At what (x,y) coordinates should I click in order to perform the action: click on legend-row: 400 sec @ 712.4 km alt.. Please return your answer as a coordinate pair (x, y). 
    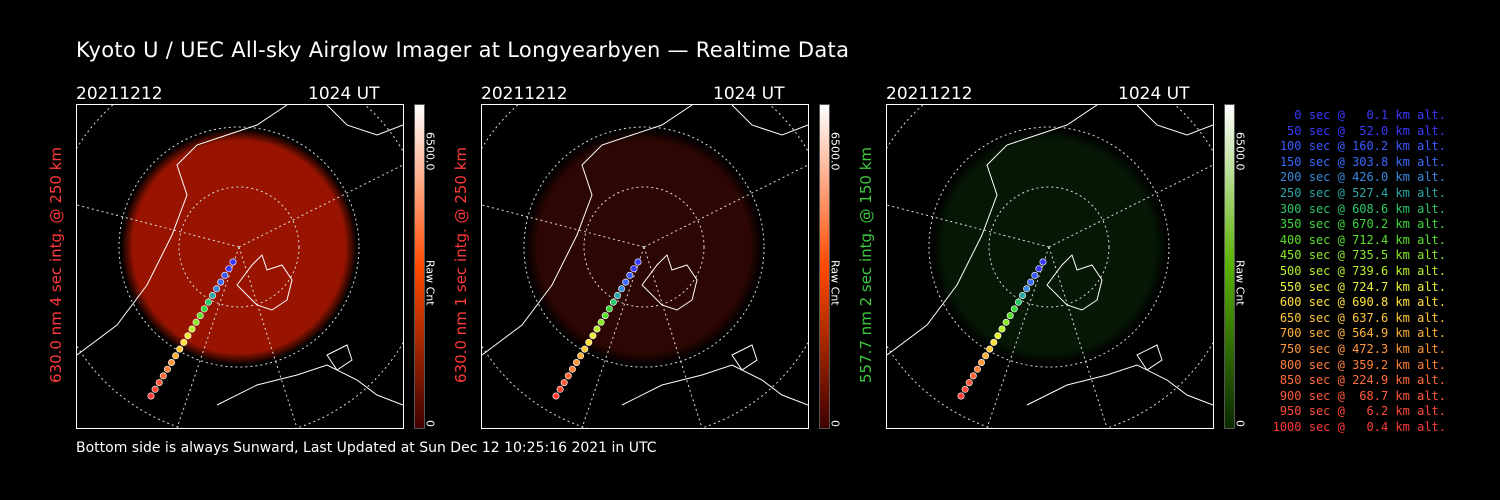
    Looking at the image, I should click on (1362, 239).